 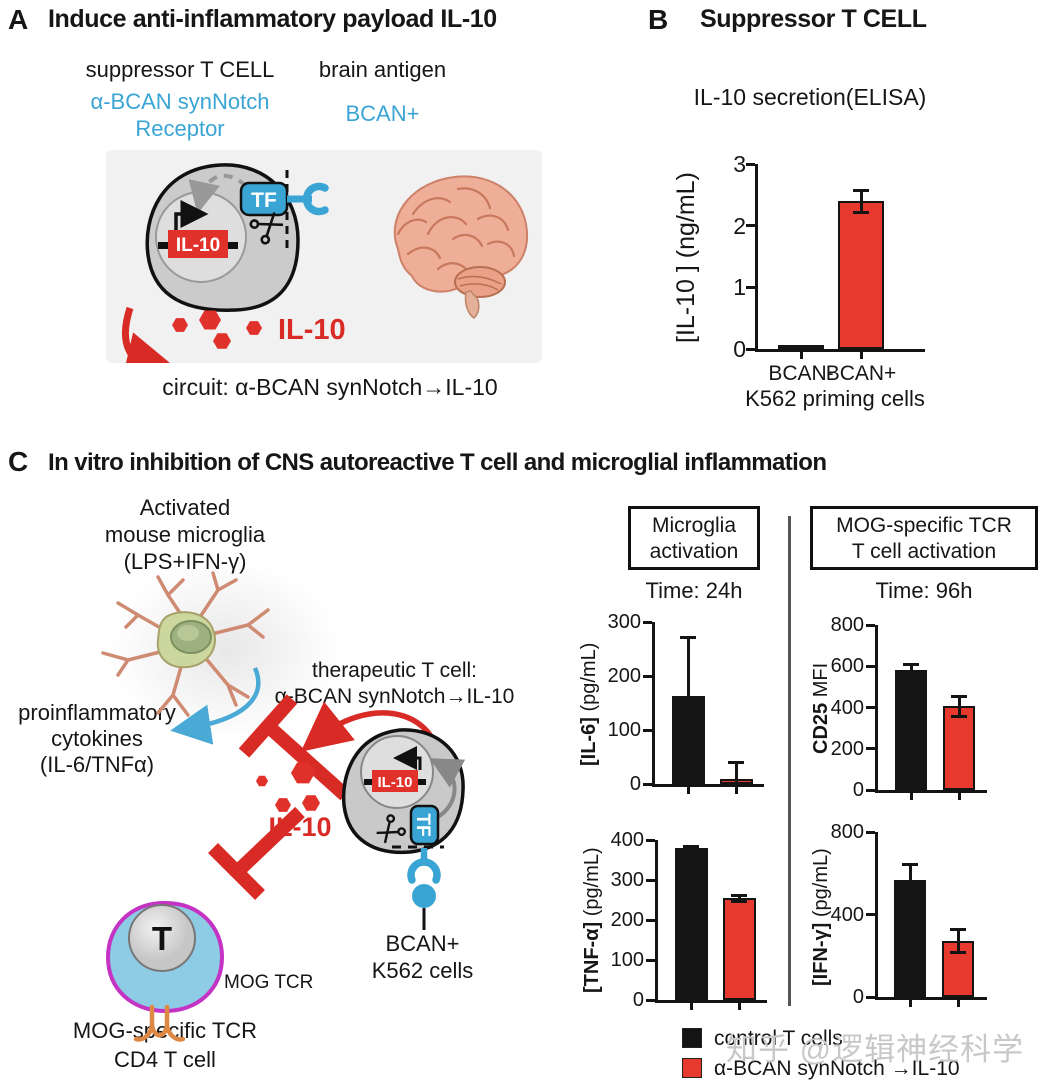 I want to click on cytokines-label-line2: cytokines, so click(x=97, y=738).